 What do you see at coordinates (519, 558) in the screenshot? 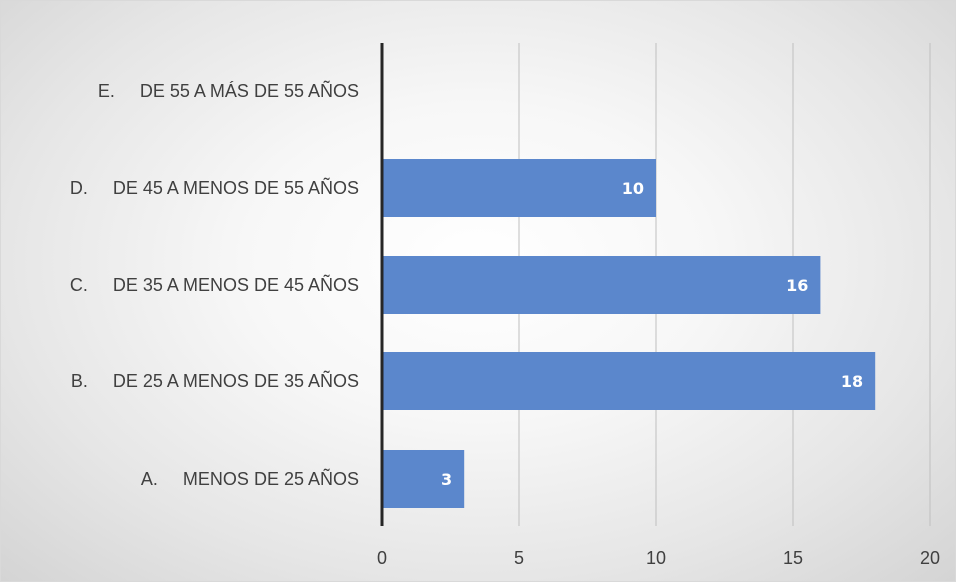
I see `x-tick-label: 5` at bounding box center [519, 558].